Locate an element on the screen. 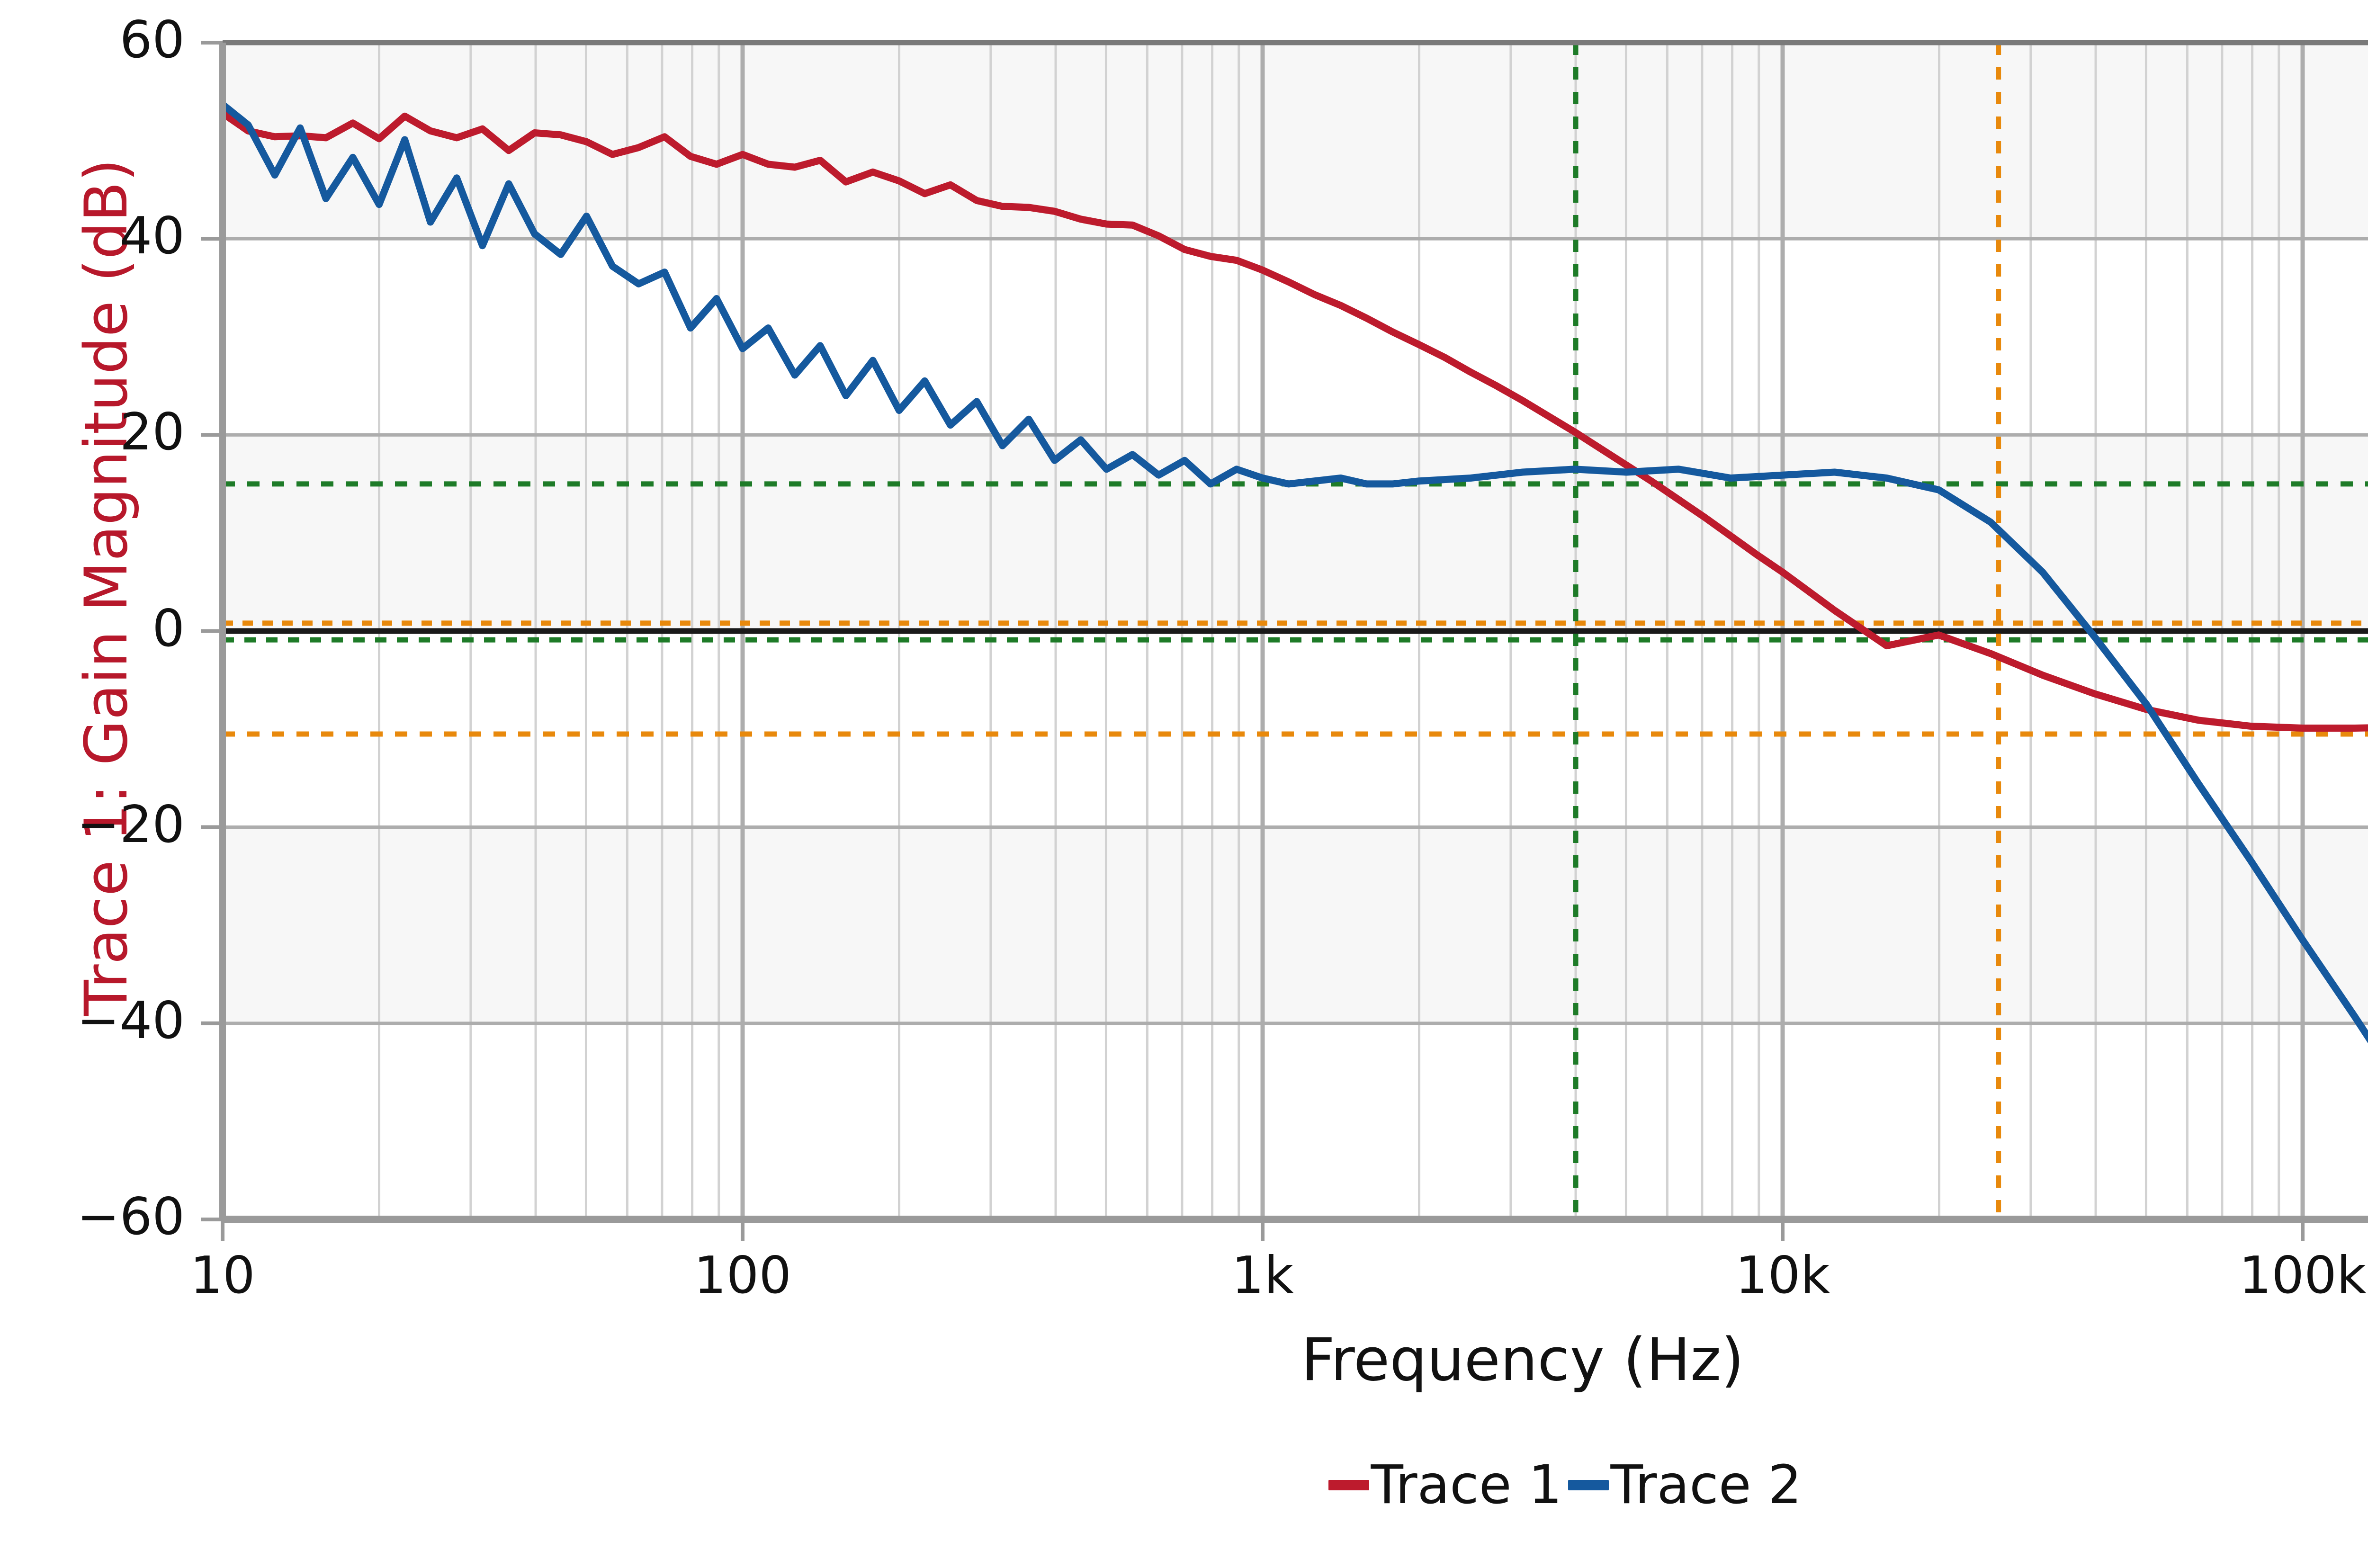  legend-item-2: Trace 2 is located at coordinates (1685, 1483).